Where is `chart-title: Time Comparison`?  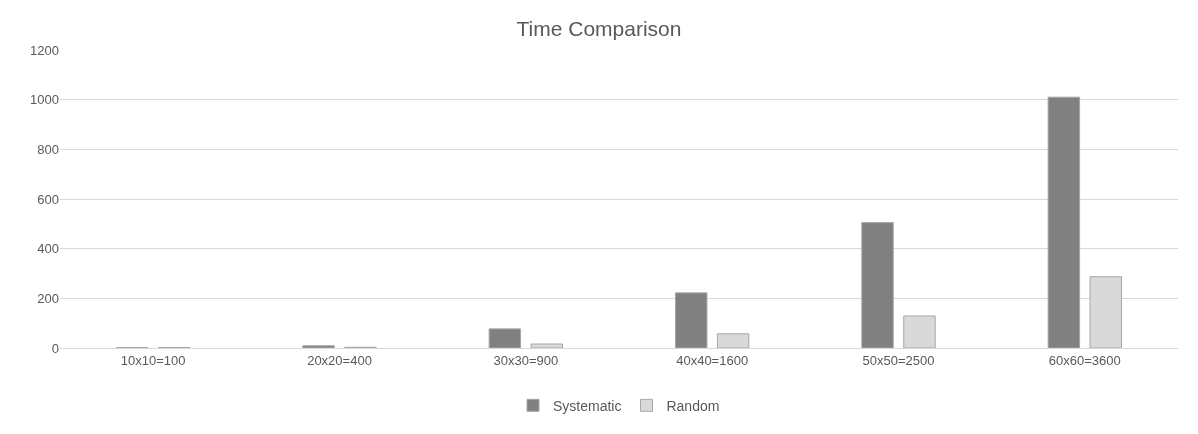
chart-title: Time Comparison is located at coordinates (599, 29).